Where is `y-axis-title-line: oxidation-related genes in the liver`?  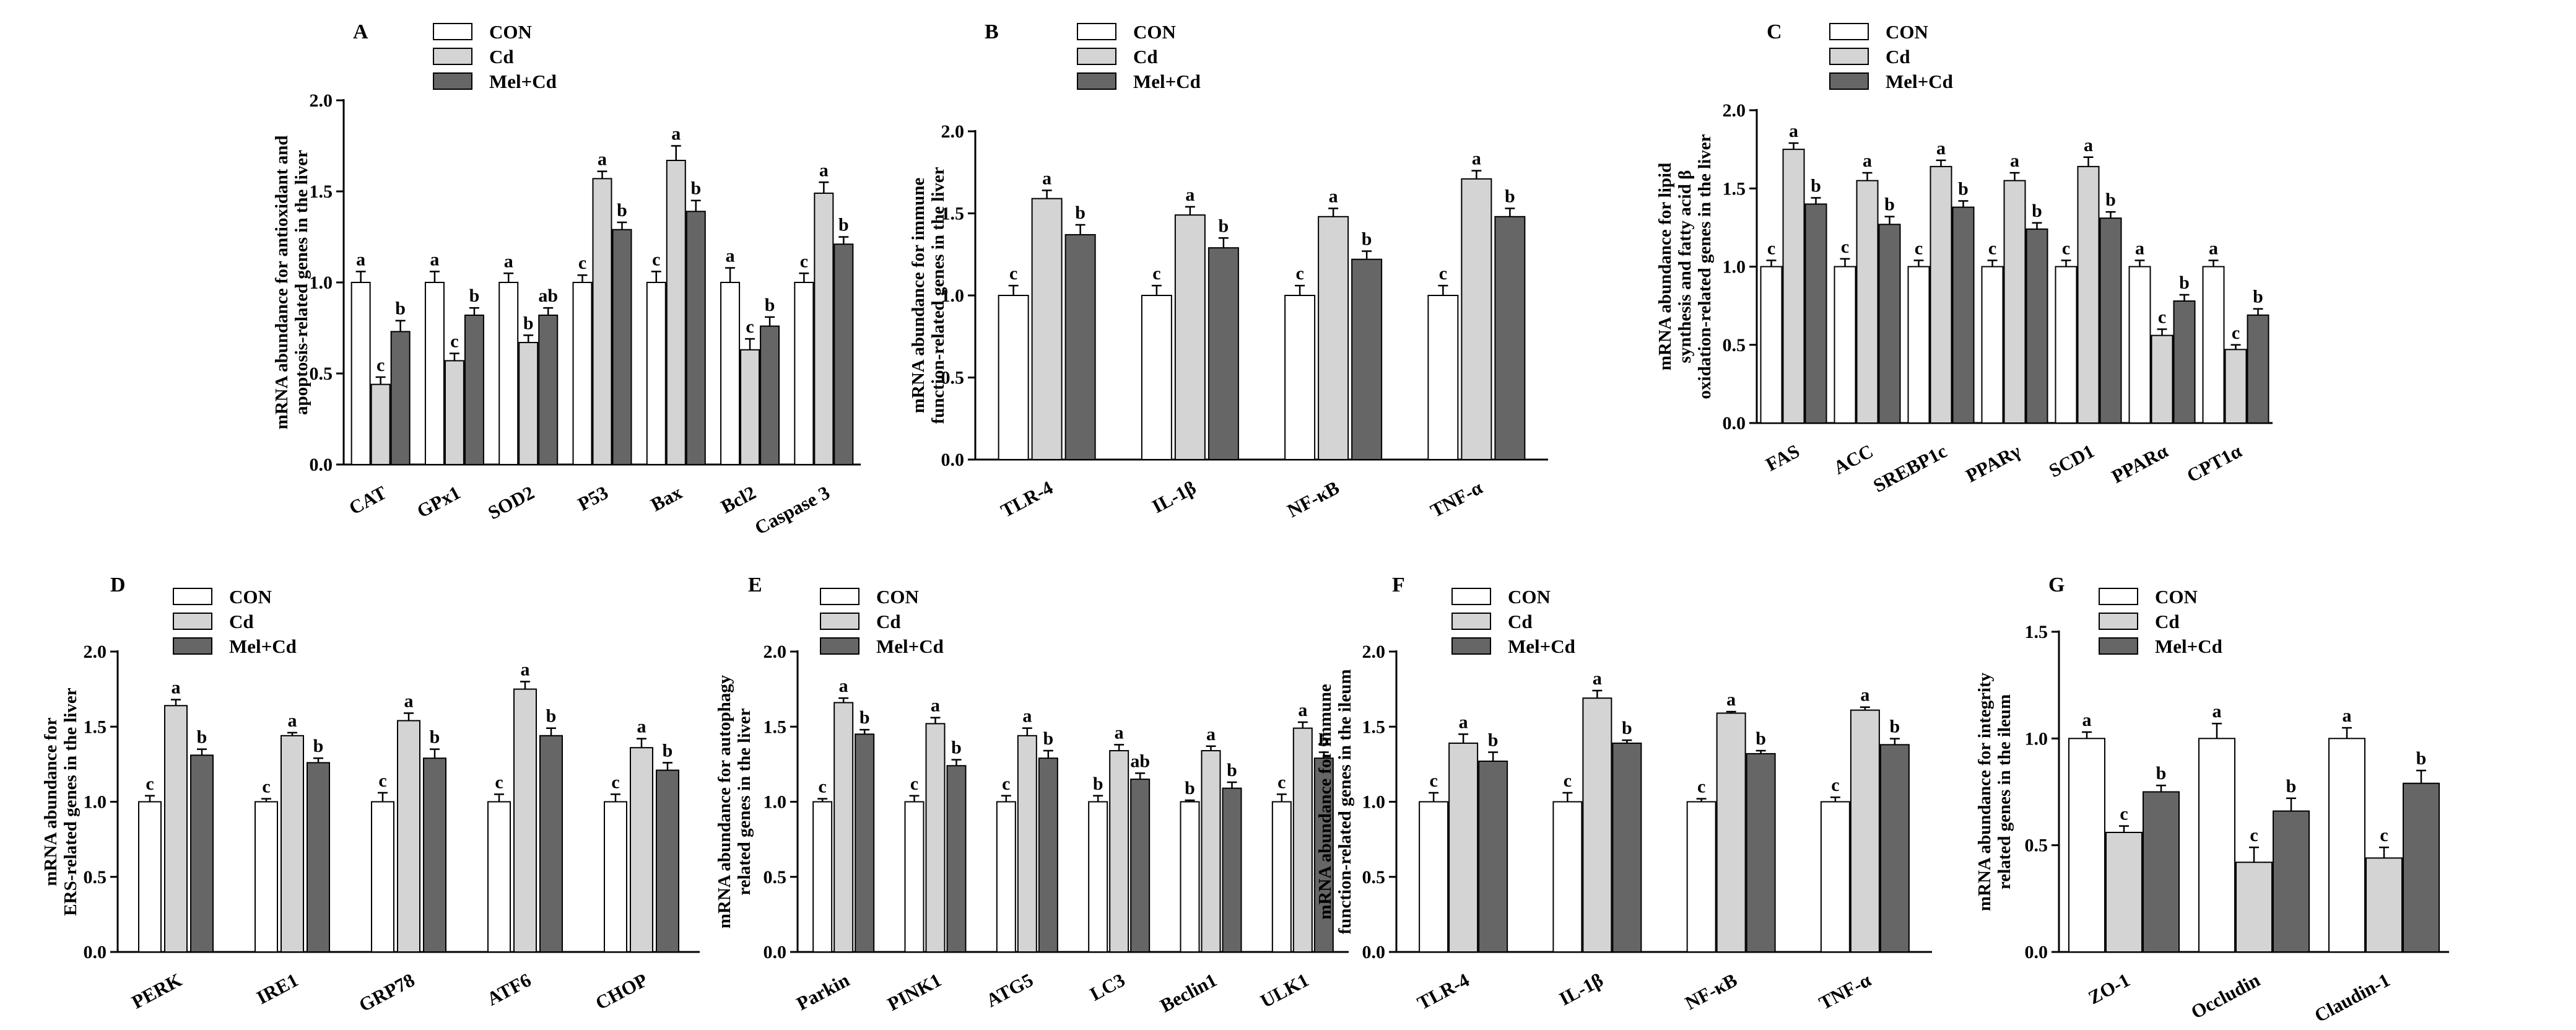
y-axis-title-line: oxidation-related genes in the liver is located at coordinates (1705, 266).